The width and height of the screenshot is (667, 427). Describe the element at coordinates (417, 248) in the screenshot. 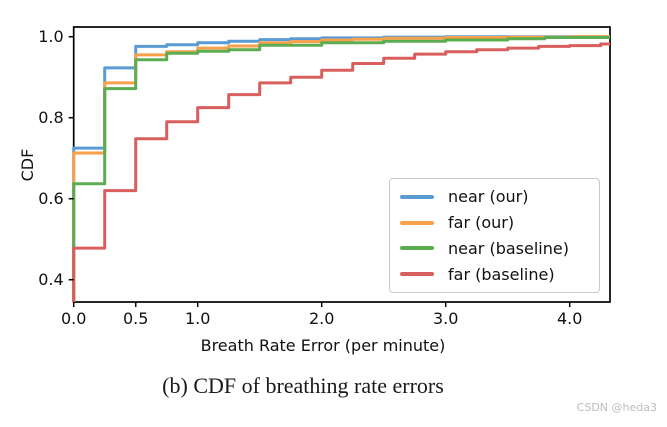

I see `legend-swatch-near-baseline` at that location.